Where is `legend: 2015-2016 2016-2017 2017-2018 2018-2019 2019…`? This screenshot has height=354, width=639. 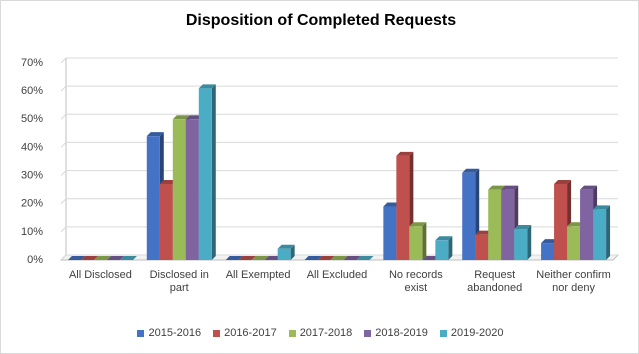
legend: 2015-2016 2016-2017 2017-2018 2018-2019 2019… is located at coordinates (319, 333).